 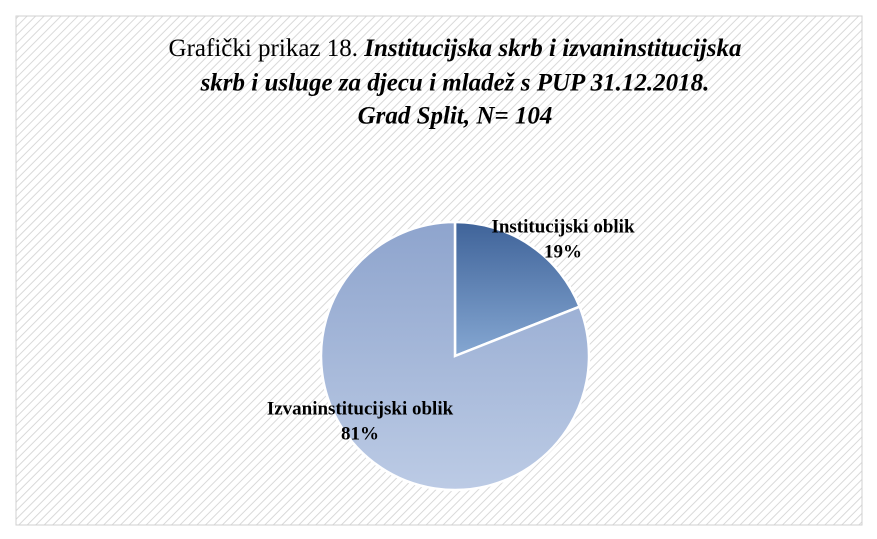 What do you see at coordinates (360, 433) in the screenshot?
I see `data-label: 81%` at bounding box center [360, 433].